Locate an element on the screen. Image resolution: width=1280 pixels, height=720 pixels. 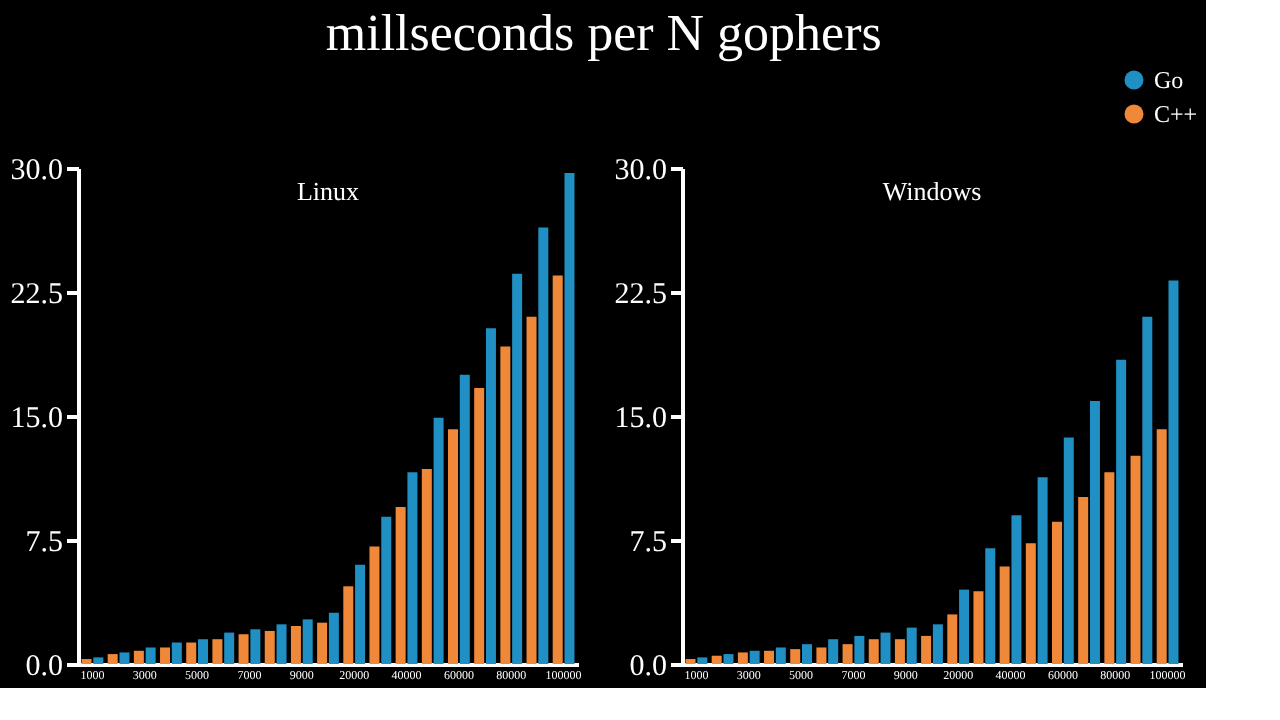
legend-label: C++ is located at coordinates (1176, 114).